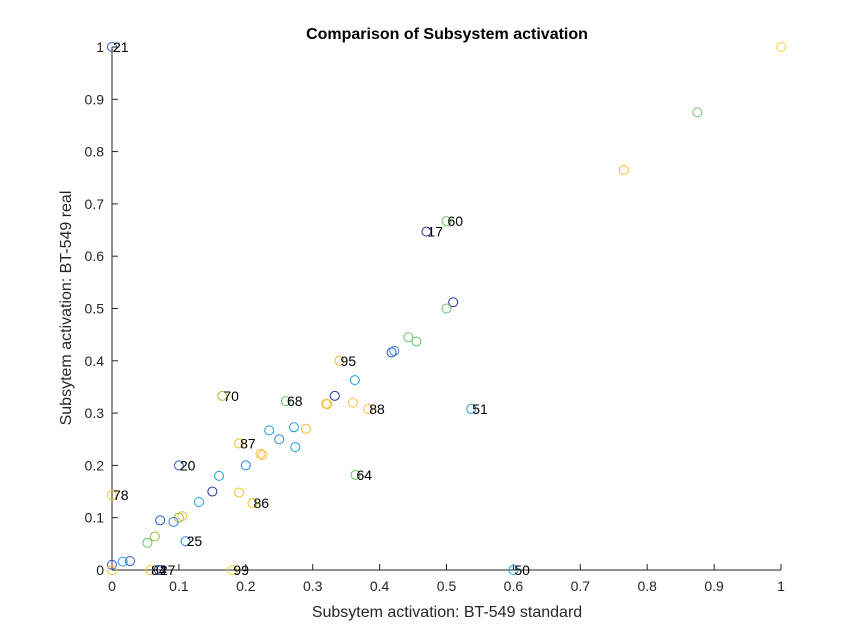  I want to click on x-tick-label: 0.9, so click(714, 586).